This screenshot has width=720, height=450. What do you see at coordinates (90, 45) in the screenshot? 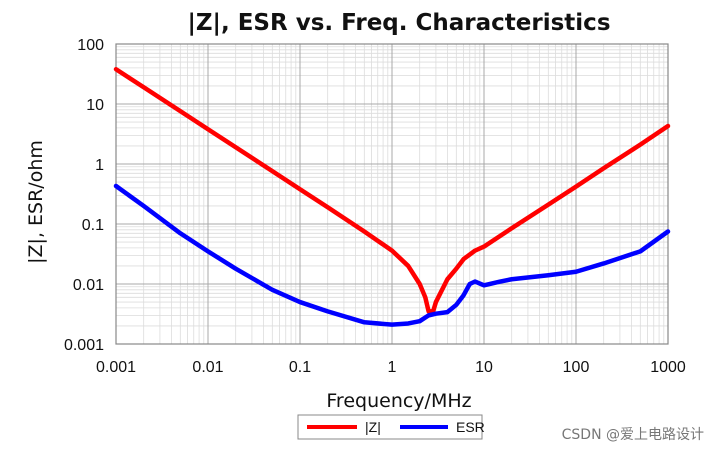
I see `y-tick-label: 100` at bounding box center [90, 45].